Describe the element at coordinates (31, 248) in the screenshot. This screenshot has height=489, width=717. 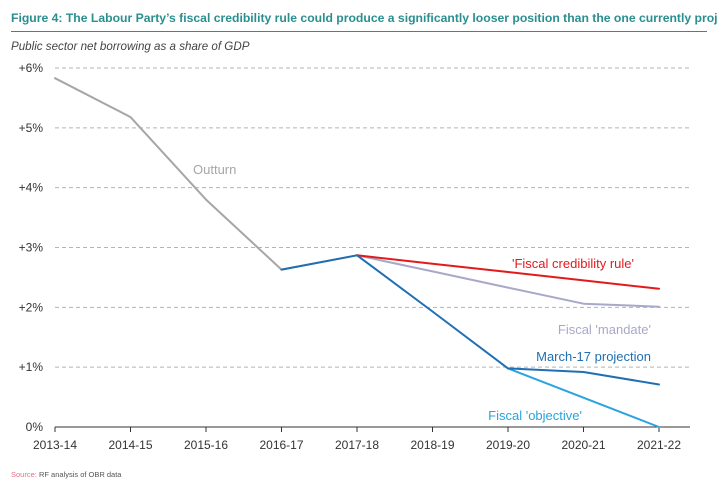
I see `y-tick-label: +3%` at that location.